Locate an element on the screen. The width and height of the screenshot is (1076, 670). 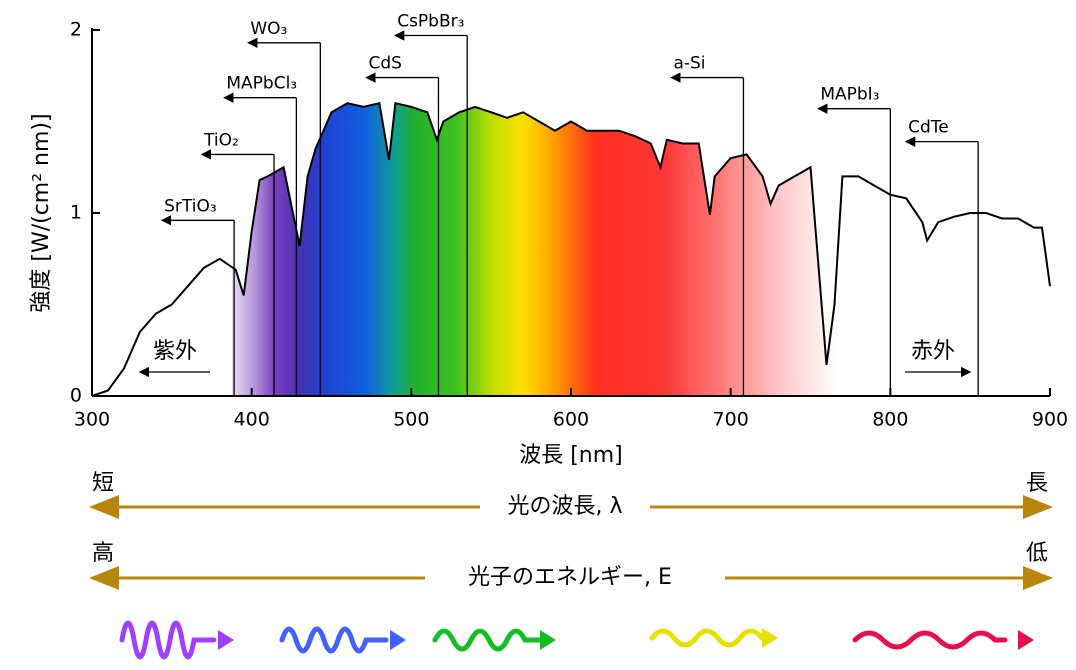
y-axis-label: 強度 [W/(cm² nm)] is located at coordinates (41, 212).